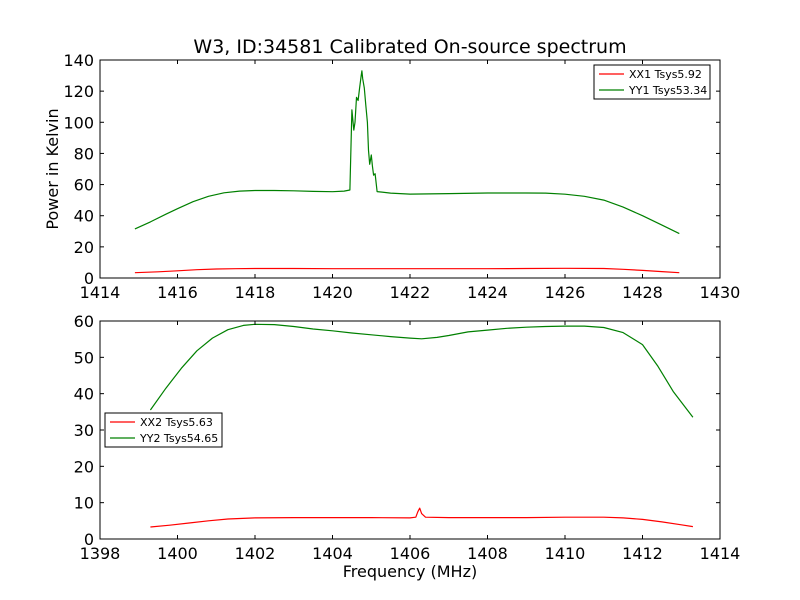 Image resolution: width=800 pixels, height=600 pixels. I want to click on x-tick-label: 1400, so click(177, 553).